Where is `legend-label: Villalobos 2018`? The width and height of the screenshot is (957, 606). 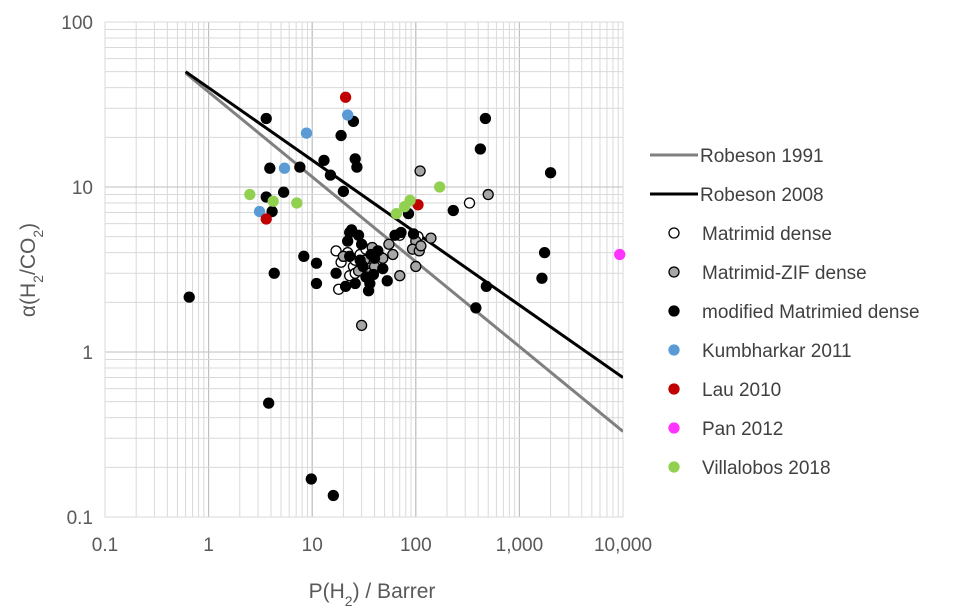
legend-label: Villalobos 2018 is located at coordinates (766, 468).